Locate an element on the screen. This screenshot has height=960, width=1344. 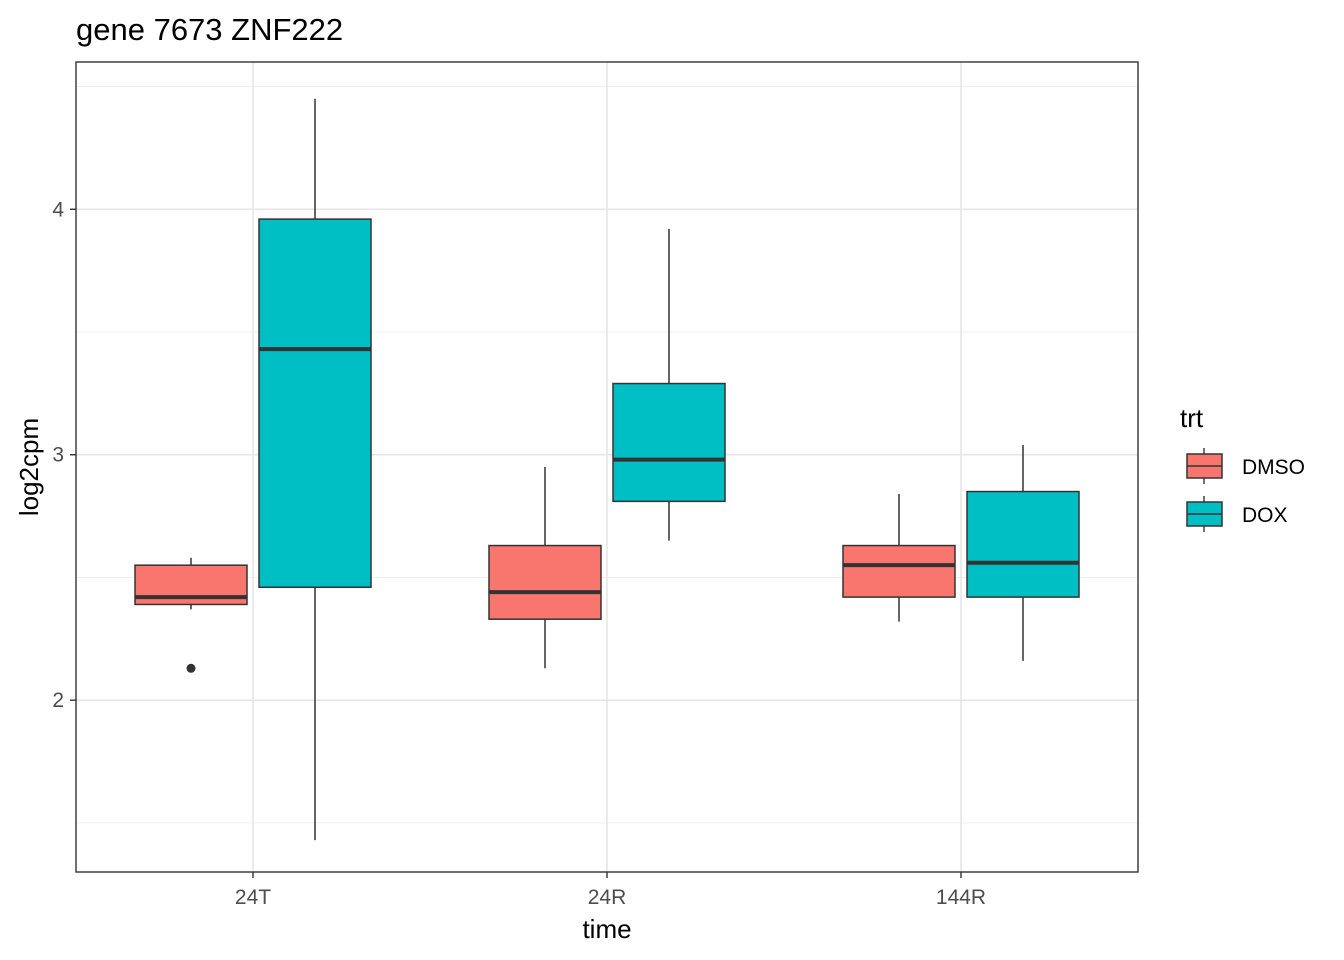
y-tick-label: 2 is located at coordinates (58, 700).